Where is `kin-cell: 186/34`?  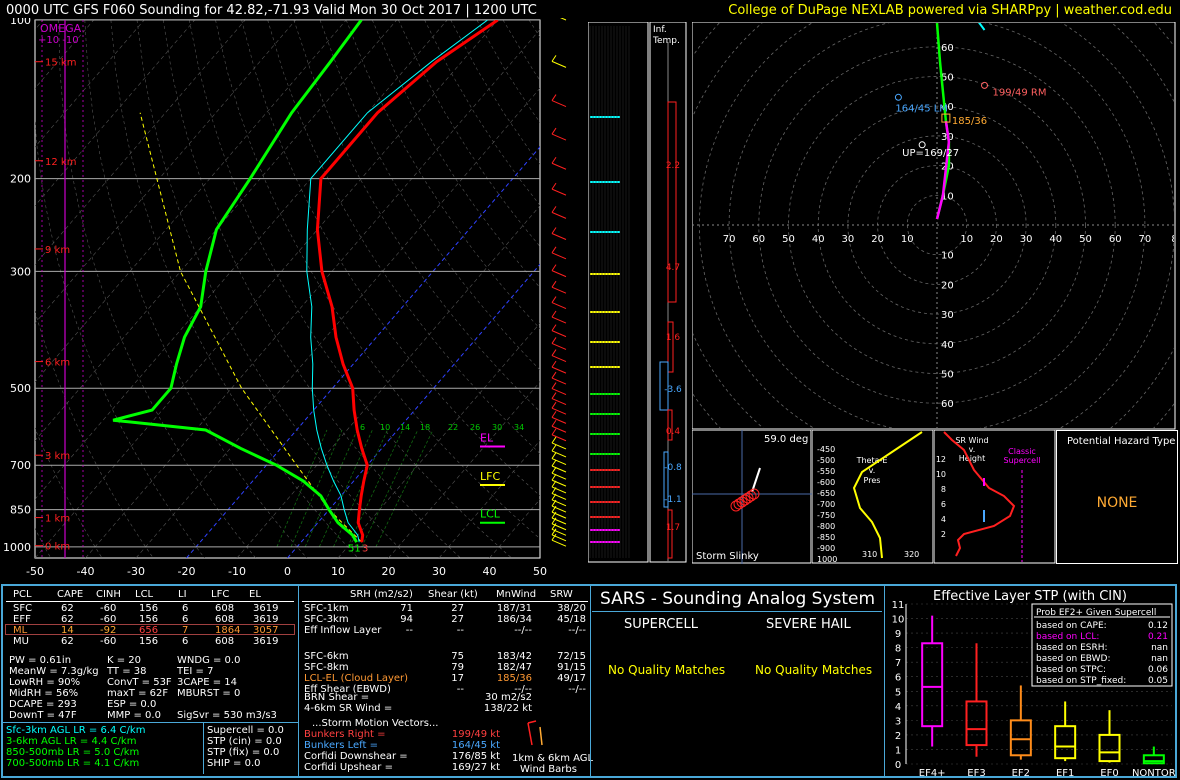 kin-cell: 186/34 is located at coordinates (514, 619).